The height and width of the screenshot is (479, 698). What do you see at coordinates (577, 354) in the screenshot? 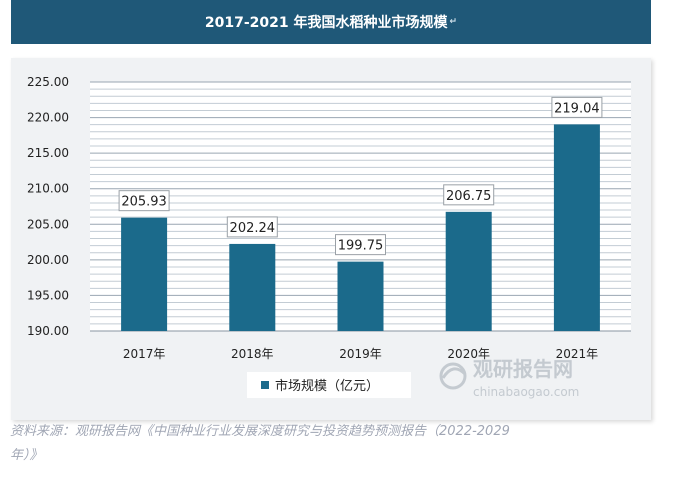
I see `x-tick-label: 2021年` at bounding box center [577, 354].